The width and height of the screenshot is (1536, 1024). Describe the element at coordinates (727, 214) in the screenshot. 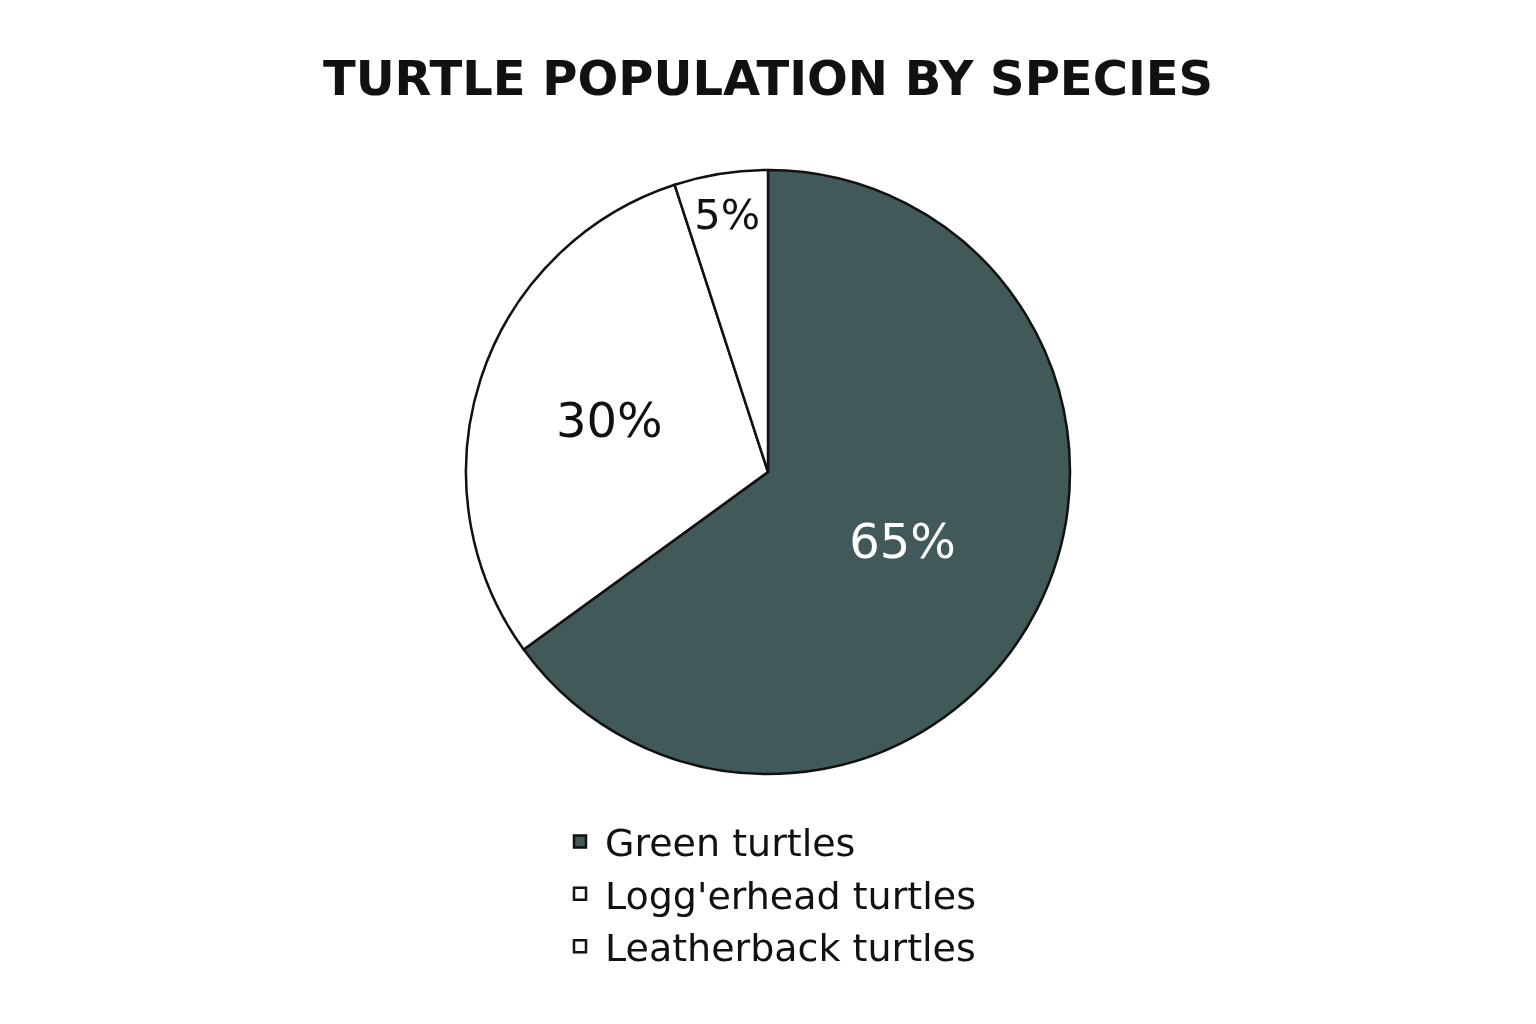

I see `data-label: 5%` at that location.